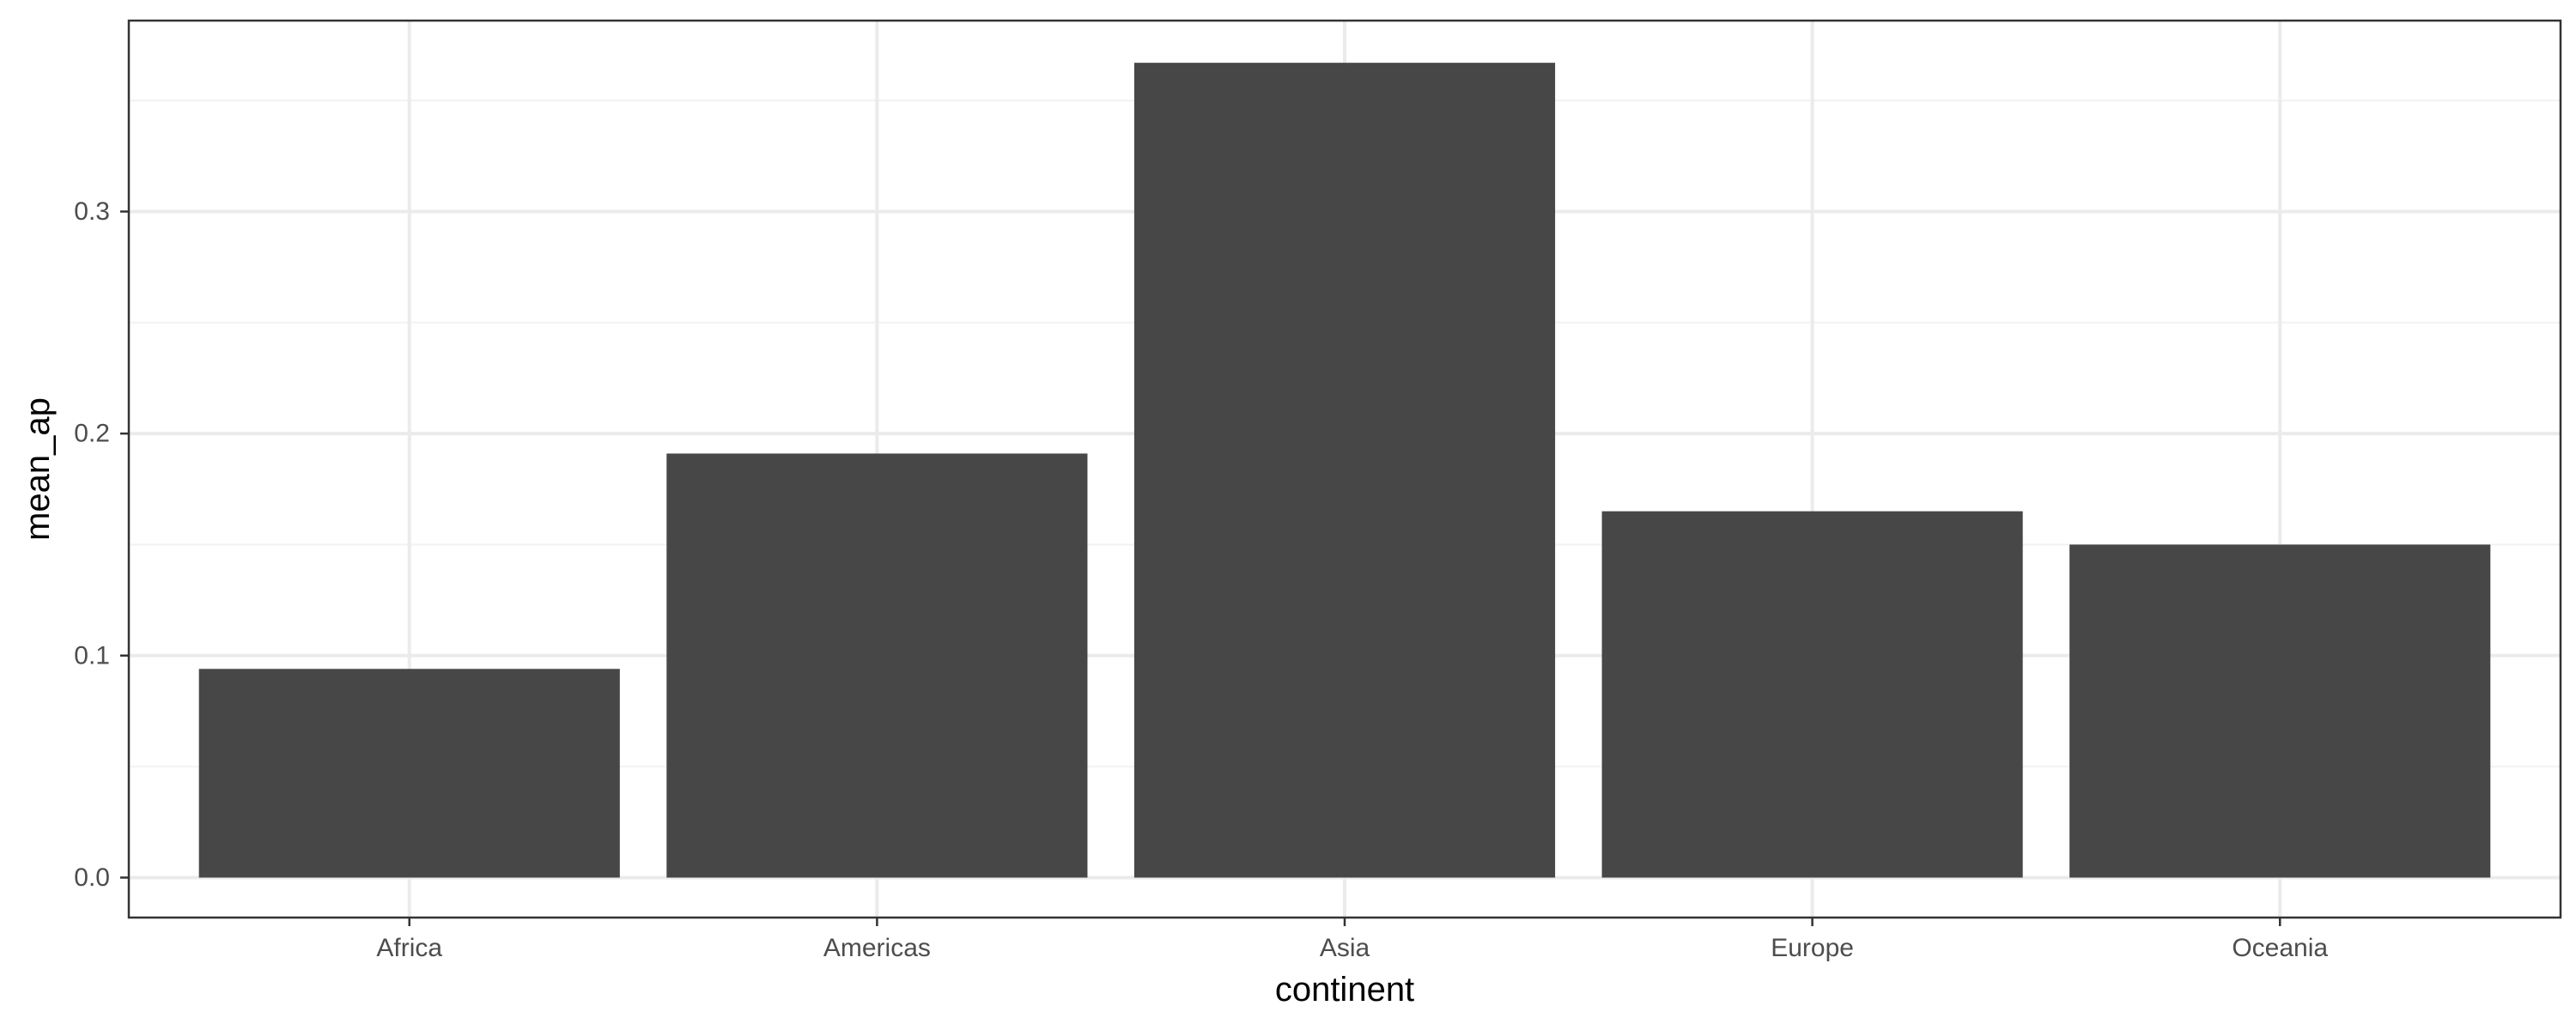 The image size is (2576, 1030). I want to click on y-tick-label: 0.2, so click(92, 434).